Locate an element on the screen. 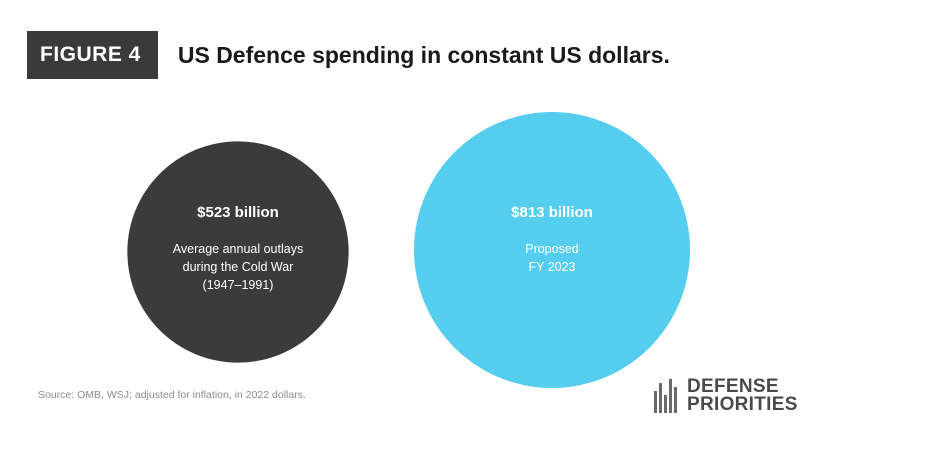 The image size is (950, 455). bubble is located at coordinates (238, 252).